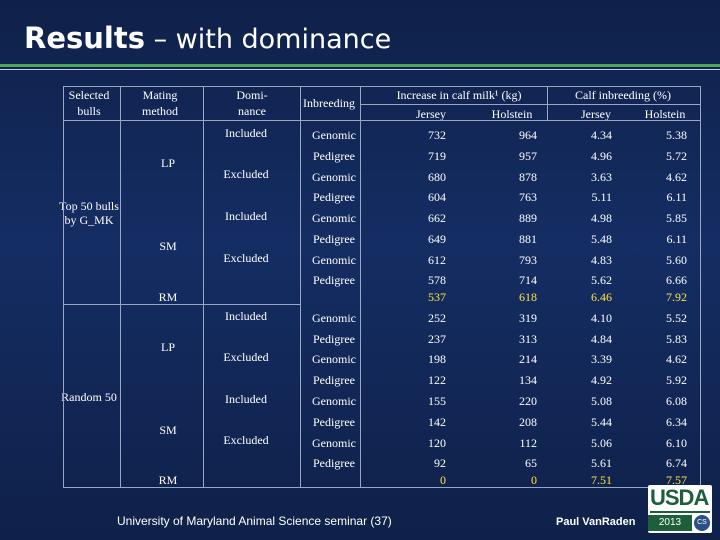 Image resolution: width=720 pixels, height=540 pixels. Describe the element at coordinates (676, 422) in the screenshot. I see `table-cell: 6.34` at that location.